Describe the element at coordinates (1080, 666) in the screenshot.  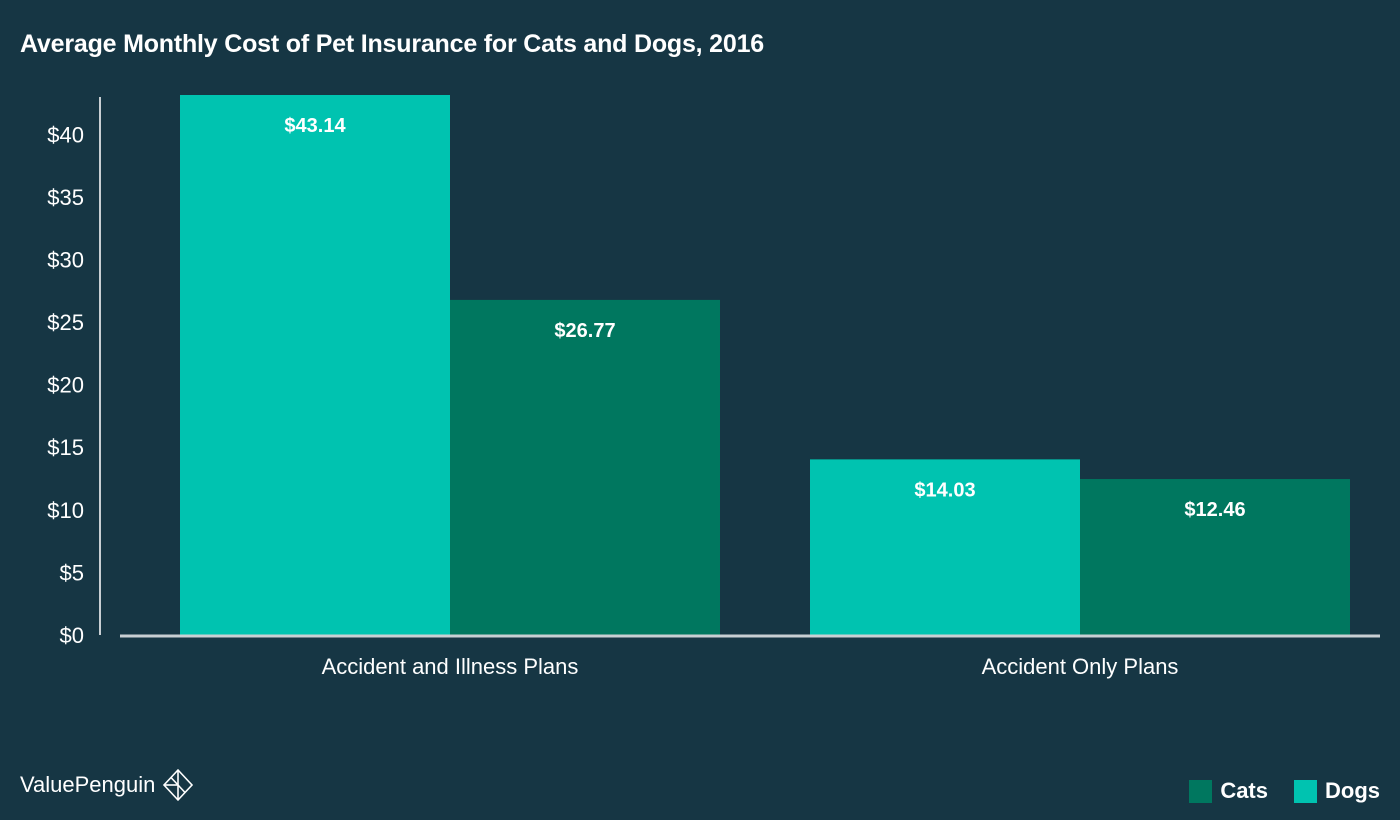
I see `x-tick-label: Accident Only Plans` at that location.